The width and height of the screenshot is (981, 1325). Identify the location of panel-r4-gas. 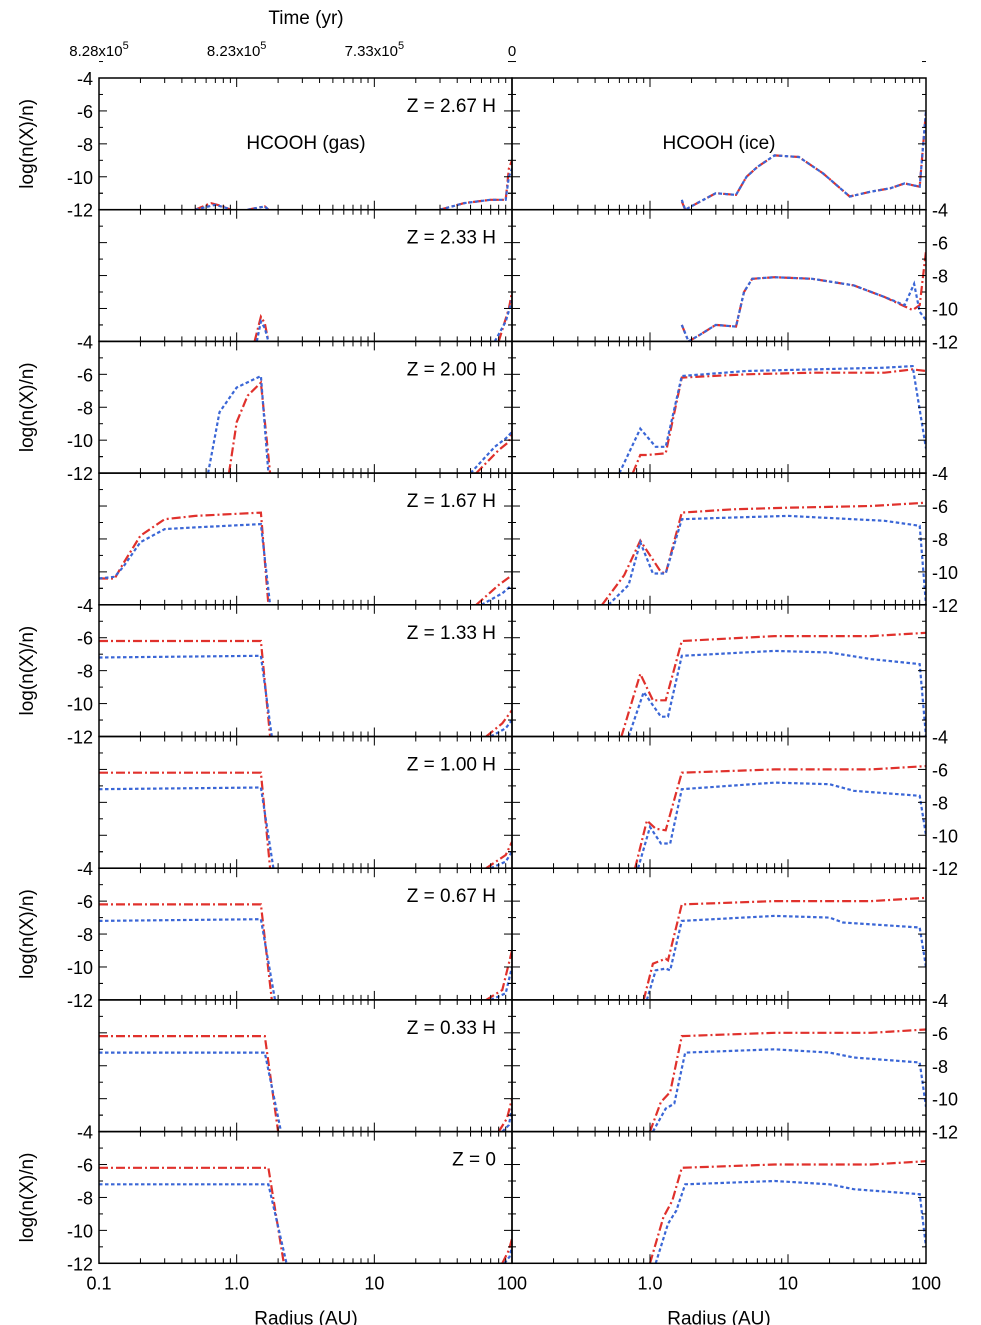
(305, 662).